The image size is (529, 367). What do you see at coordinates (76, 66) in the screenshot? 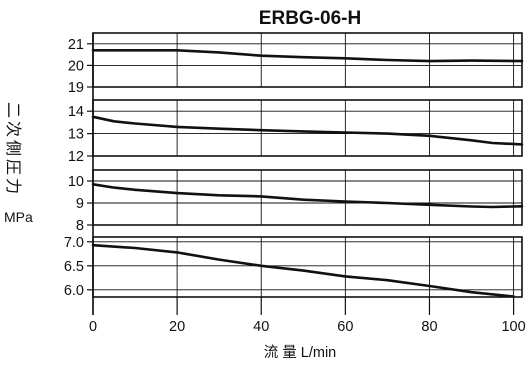
I see `y-tick-label: 20` at bounding box center [76, 66].